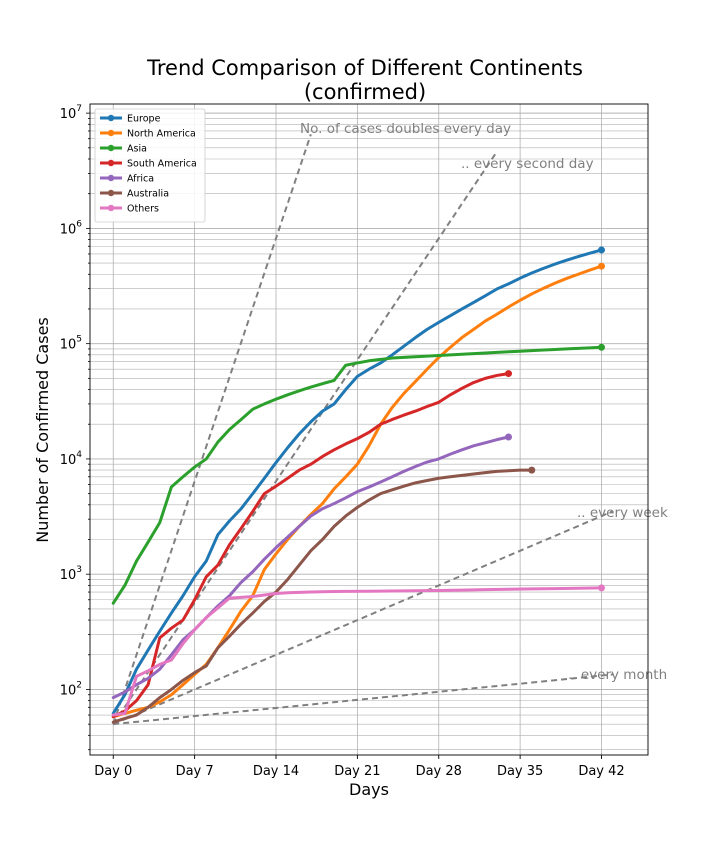  Describe the element at coordinates (137, 149) in the screenshot. I see `legend-label: Asia` at that location.